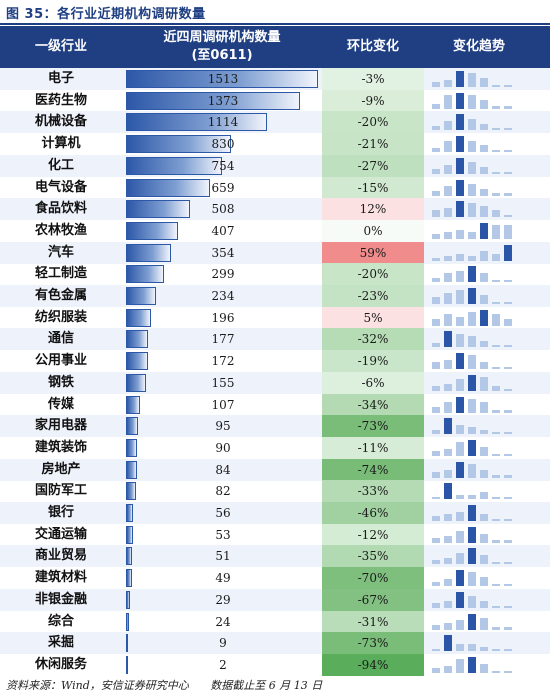 The width and height of the screenshot is (550, 697). What do you see at coordinates (60, 578) in the screenshot?
I see `industry-label: 建筑材料` at bounding box center [60, 578].